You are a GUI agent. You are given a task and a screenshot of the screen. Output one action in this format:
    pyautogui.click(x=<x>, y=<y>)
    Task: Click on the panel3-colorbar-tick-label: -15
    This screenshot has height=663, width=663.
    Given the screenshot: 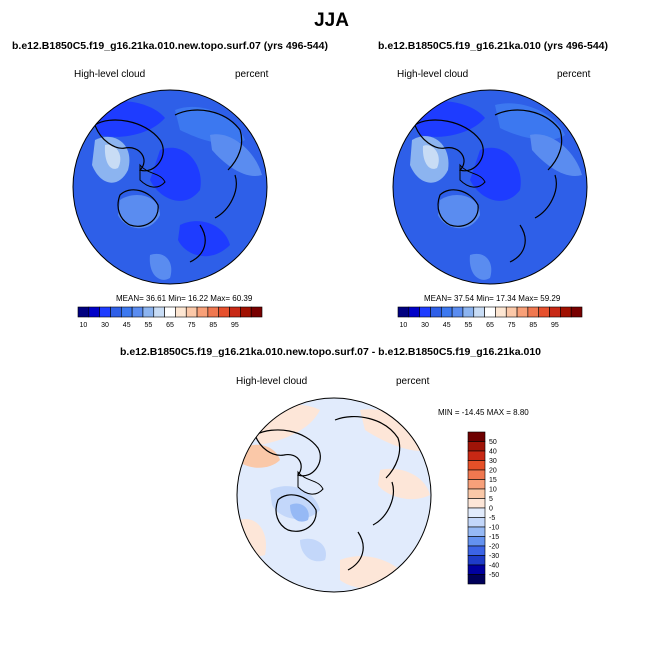 What is the action you would take?
    pyautogui.click(x=494, y=537)
    